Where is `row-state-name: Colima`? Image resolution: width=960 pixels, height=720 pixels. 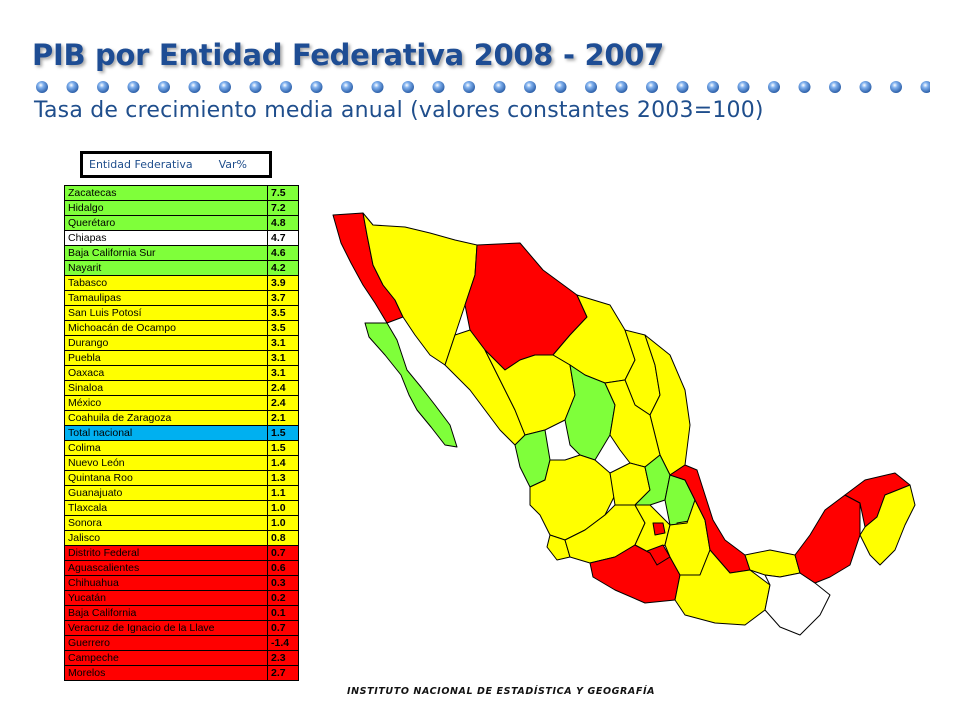 row-state-name: Colima is located at coordinates (166, 448).